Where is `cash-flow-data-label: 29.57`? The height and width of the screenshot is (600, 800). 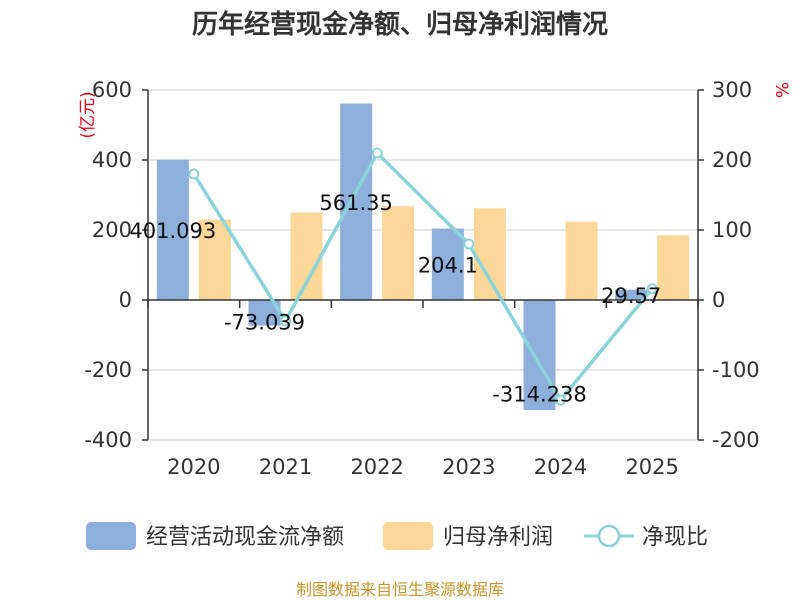 cash-flow-data-label: 29.57 is located at coordinates (631, 296).